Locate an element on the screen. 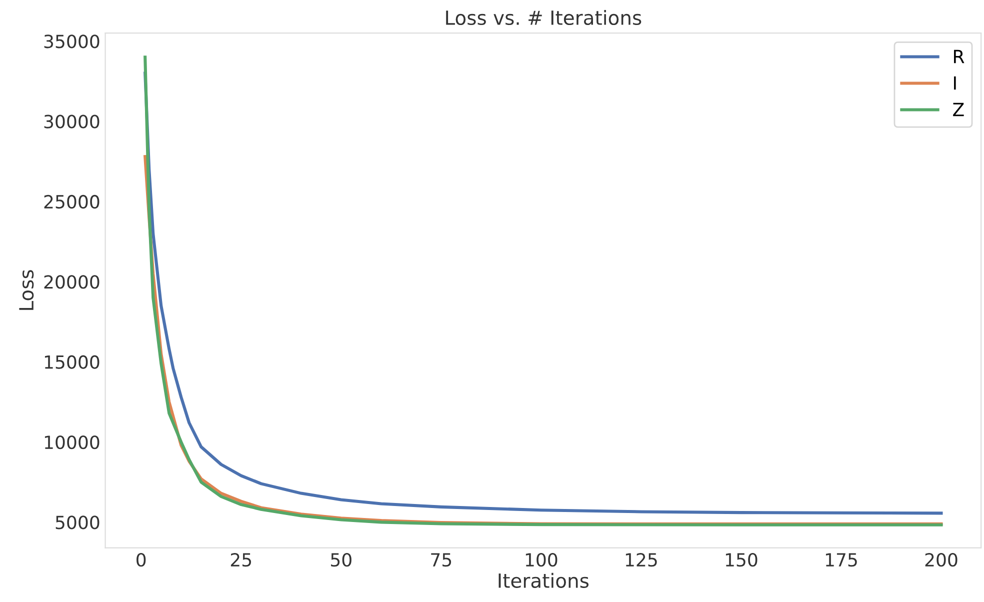 This screenshot has height=602, width=984. y-tick-label: 15000 is located at coordinates (72, 362).